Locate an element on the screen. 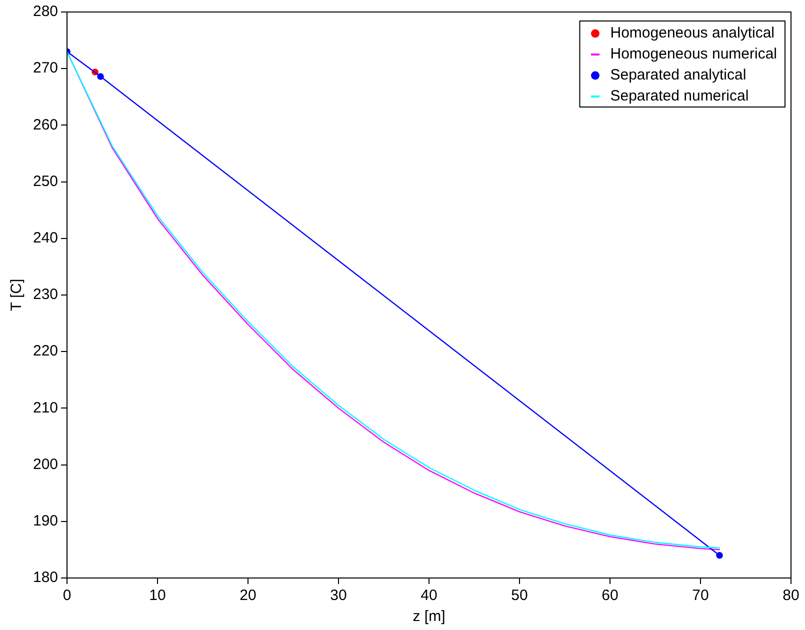 The width and height of the screenshot is (805, 630). x-tick-label: 20 is located at coordinates (248, 595).